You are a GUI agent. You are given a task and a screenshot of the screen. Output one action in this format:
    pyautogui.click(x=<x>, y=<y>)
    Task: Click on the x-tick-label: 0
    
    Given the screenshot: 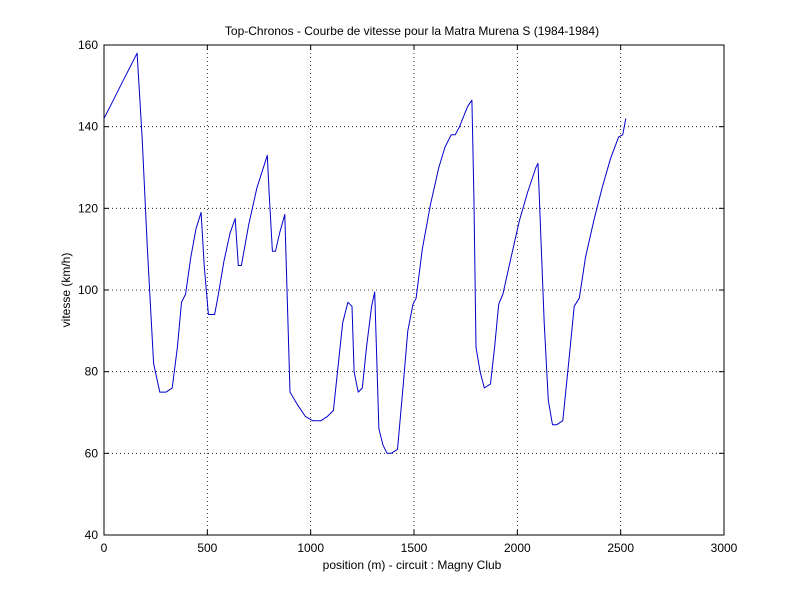 What is the action you would take?
    pyautogui.click(x=104, y=548)
    